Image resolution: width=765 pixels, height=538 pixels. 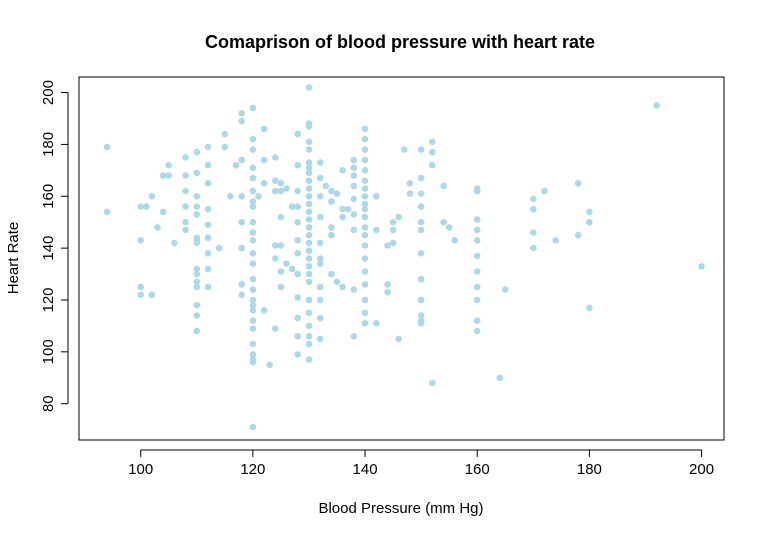 What do you see at coordinates (48, 403) in the screenshot?
I see `y-tick-label: 80` at bounding box center [48, 403].